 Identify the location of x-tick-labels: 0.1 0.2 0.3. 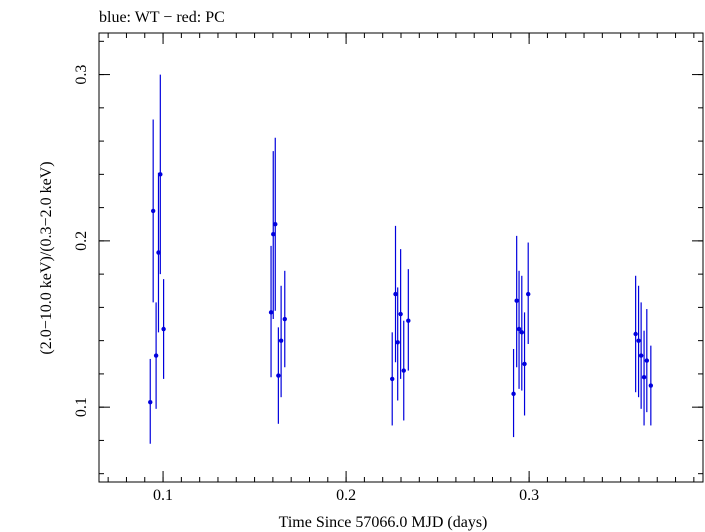
(346, 495).